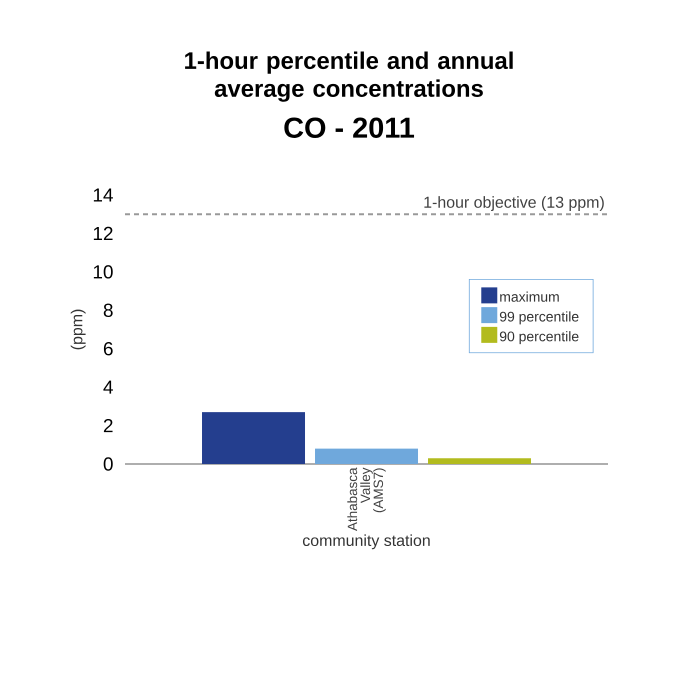  I want to click on y-tick-label: 12, so click(103, 233).